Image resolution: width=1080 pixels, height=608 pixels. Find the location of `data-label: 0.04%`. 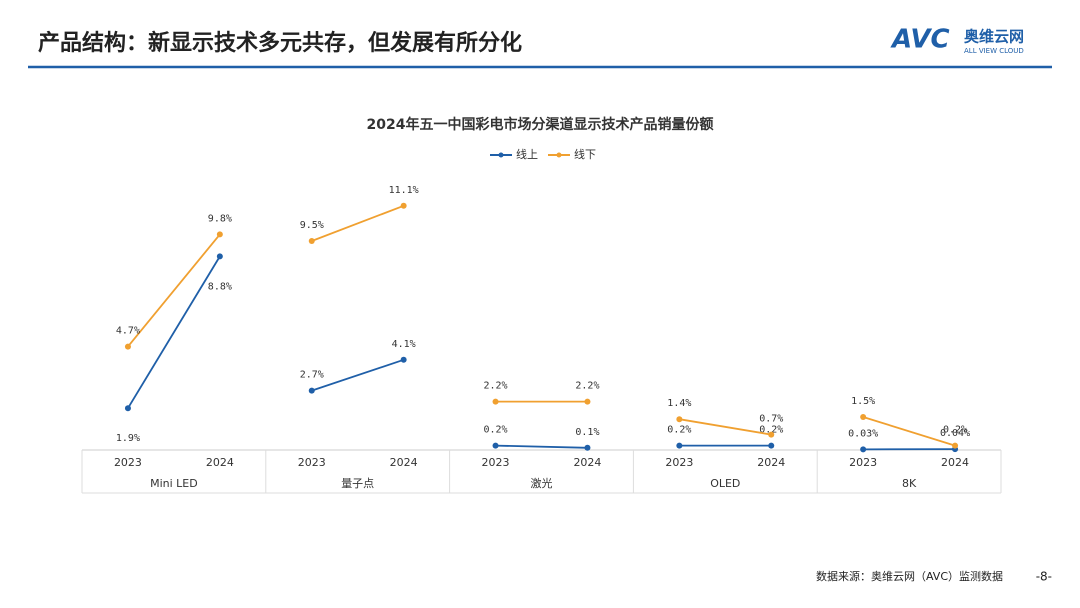

data-label: 0.04% is located at coordinates (955, 433).